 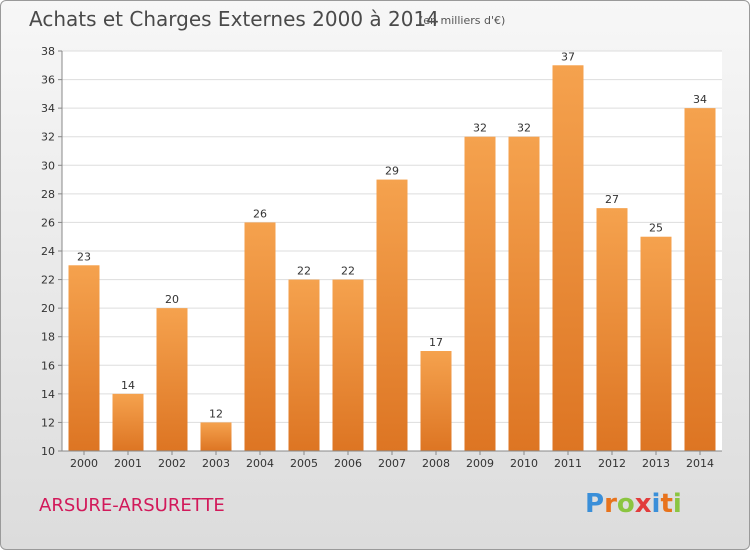 I want to click on y-tick-label: 24, so click(x=48, y=251).